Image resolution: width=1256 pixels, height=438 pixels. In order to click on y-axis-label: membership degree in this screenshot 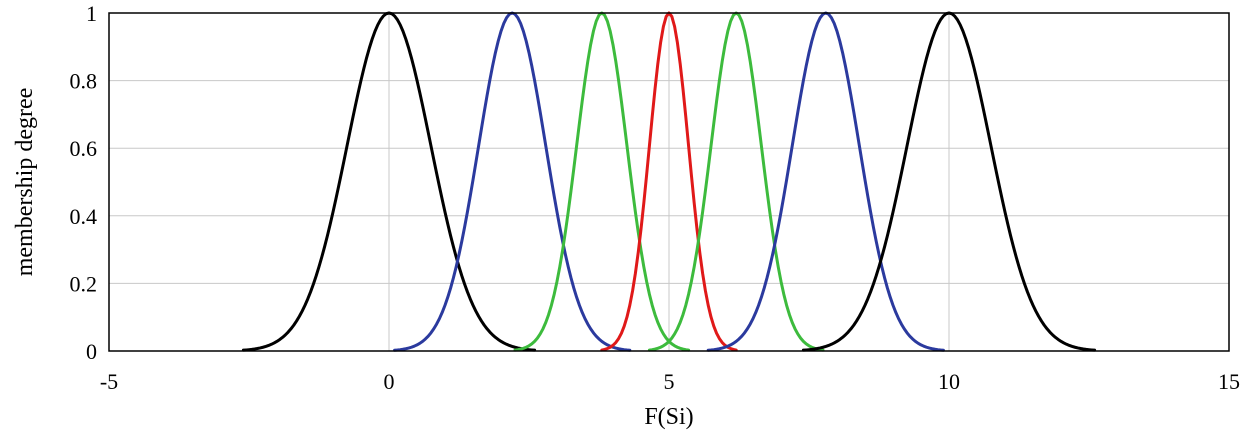, I will do `click(25, 182)`.